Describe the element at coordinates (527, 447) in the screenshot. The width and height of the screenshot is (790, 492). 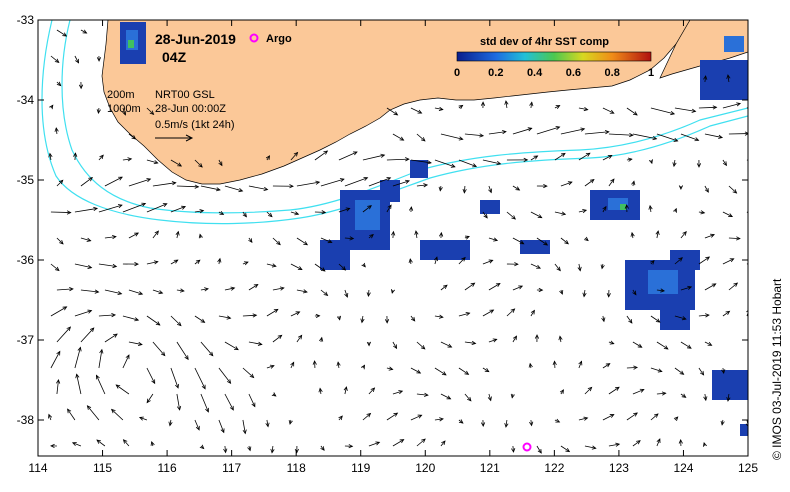
I see `argo-float-marker` at that location.